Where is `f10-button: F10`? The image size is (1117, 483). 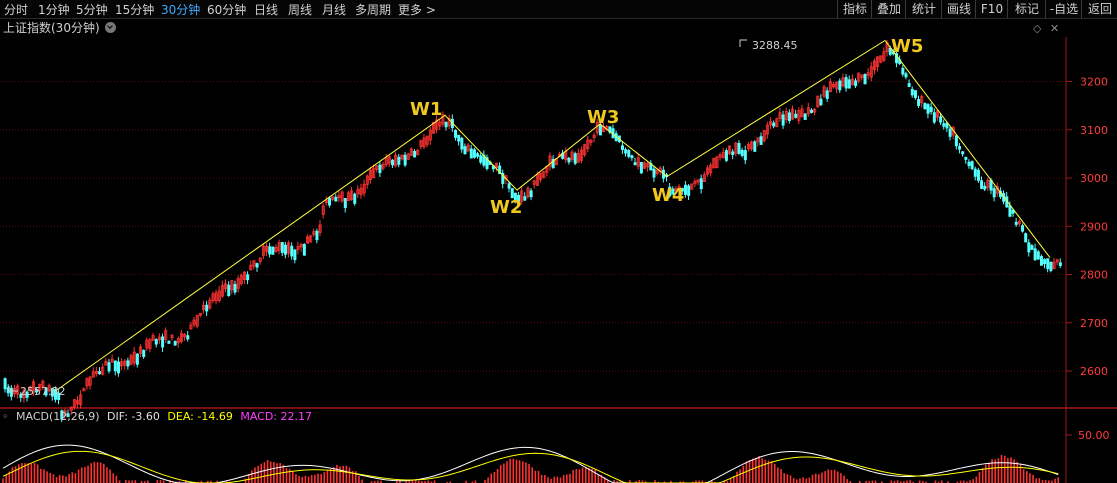
f10-button: F10 is located at coordinates (991, 9).